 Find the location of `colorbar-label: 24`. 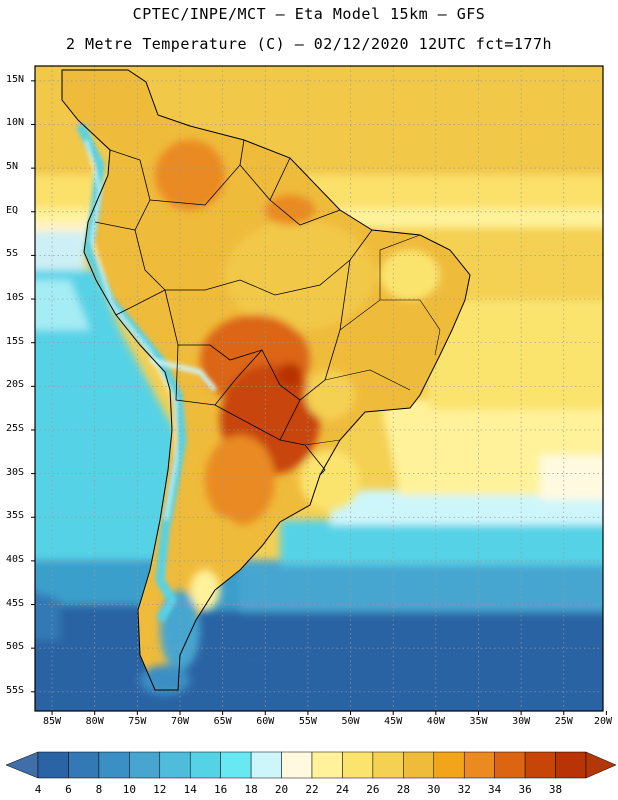

colorbar-label: 24 is located at coordinates (342, 789).